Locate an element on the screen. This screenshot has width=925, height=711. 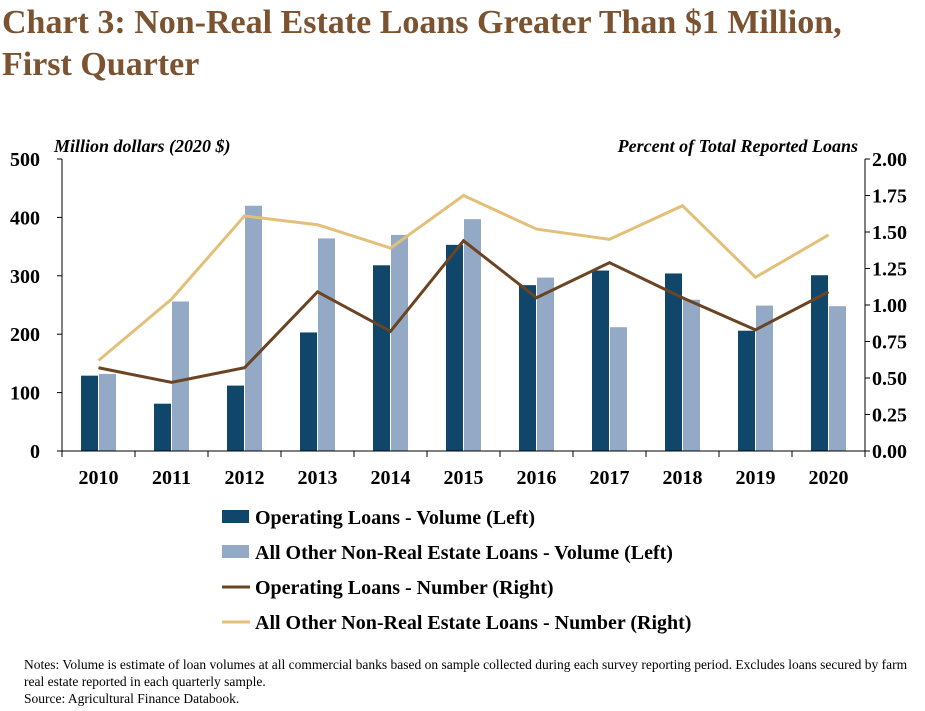
legend-label: Operating Loans - Volume (Left) is located at coordinates (395, 518).